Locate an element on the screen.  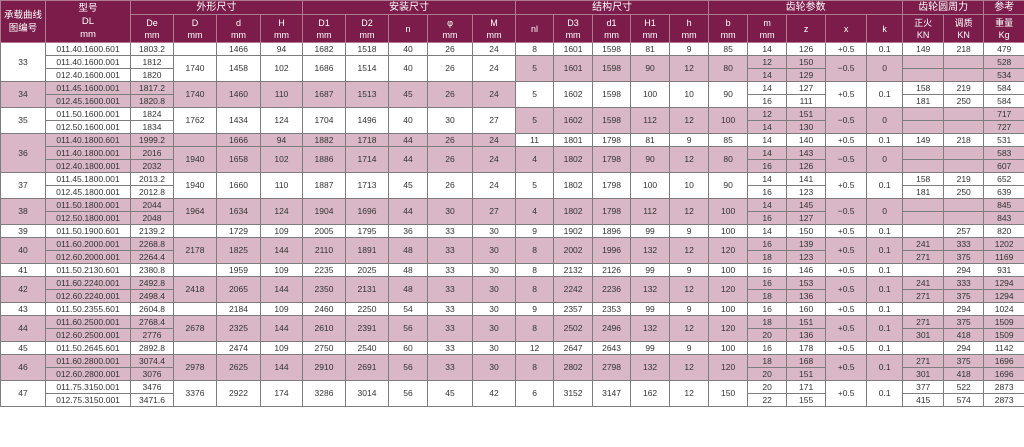
cell-d: 2065 is located at coordinates (238, 289).